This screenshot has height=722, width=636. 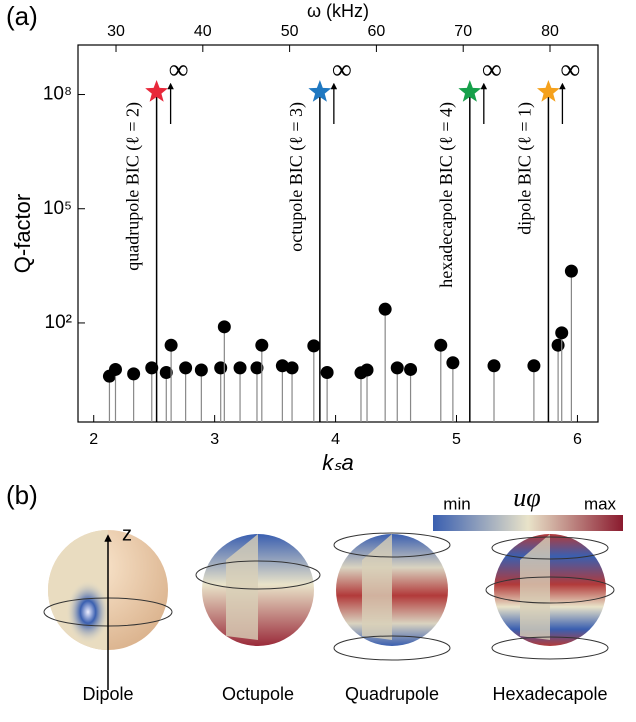 I want to click on x-tick-label: 6, so click(x=577, y=439).